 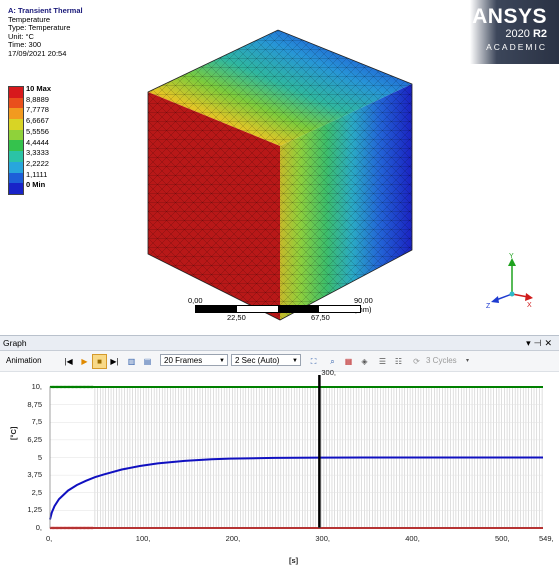 What do you see at coordinates (398, 361) in the screenshot?
I see `layout-vertical-icon: ☷` at bounding box center [398, 361].